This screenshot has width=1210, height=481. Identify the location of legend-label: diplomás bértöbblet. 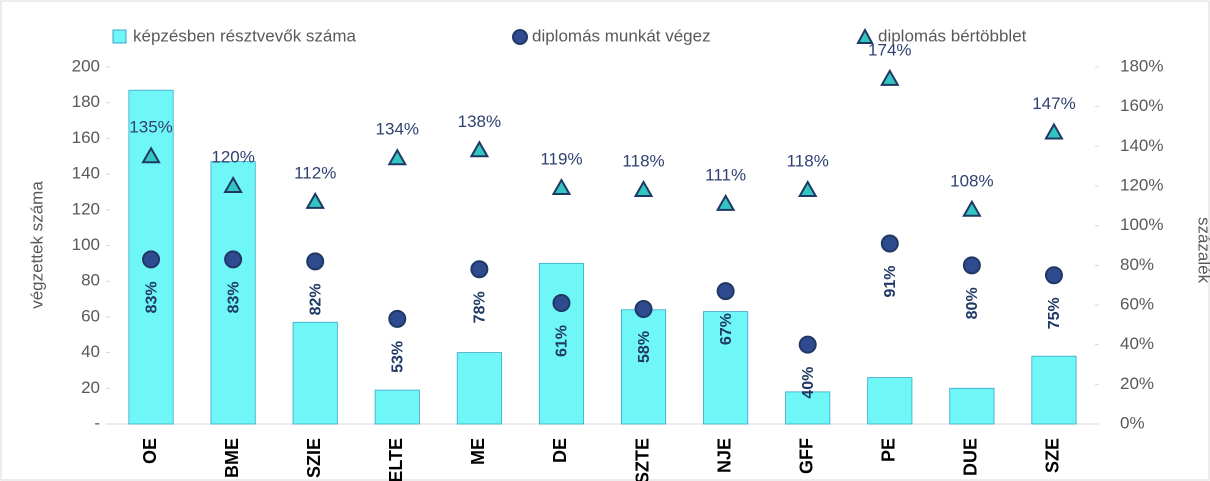
(952, 35).